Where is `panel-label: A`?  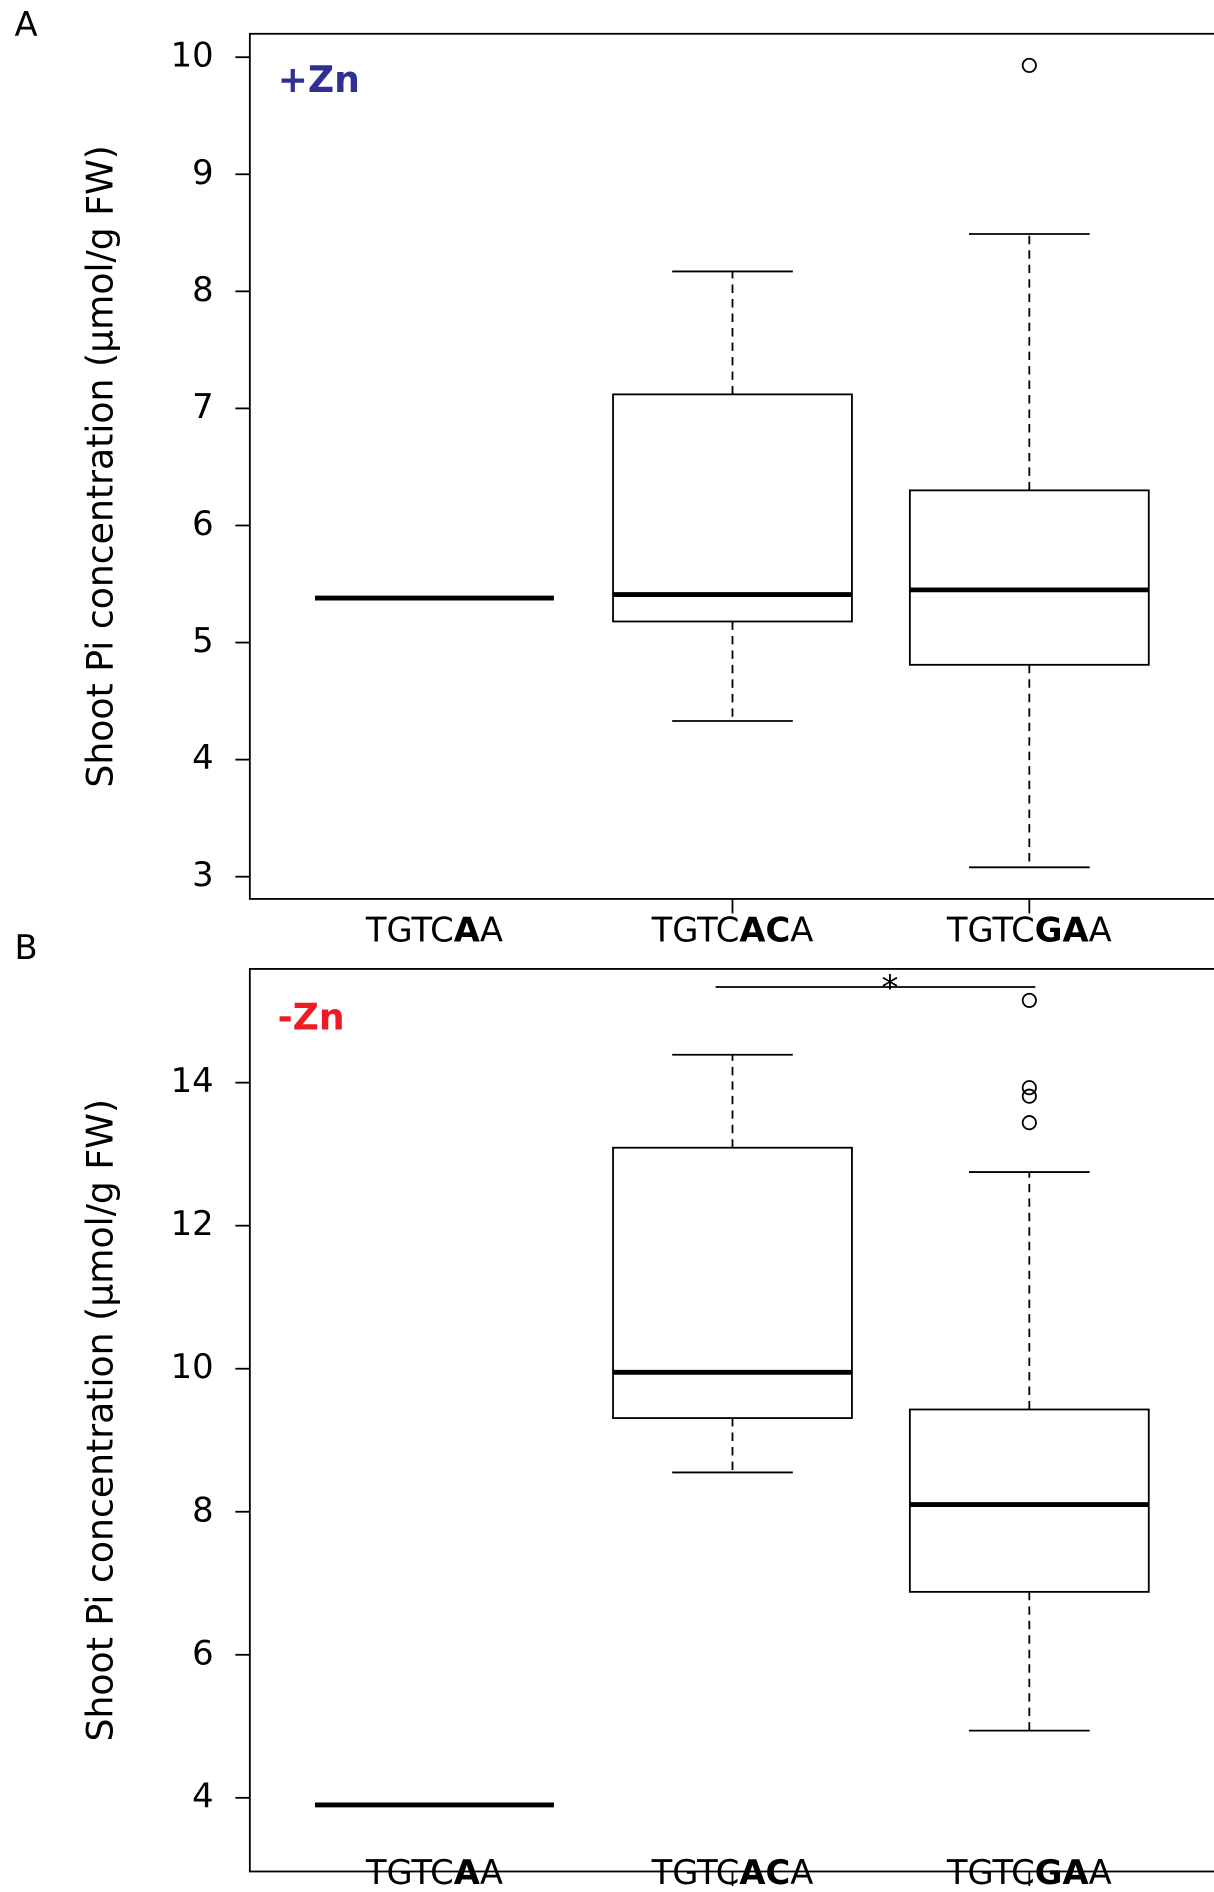
panel-label: A is located at coordinates (26, 24).